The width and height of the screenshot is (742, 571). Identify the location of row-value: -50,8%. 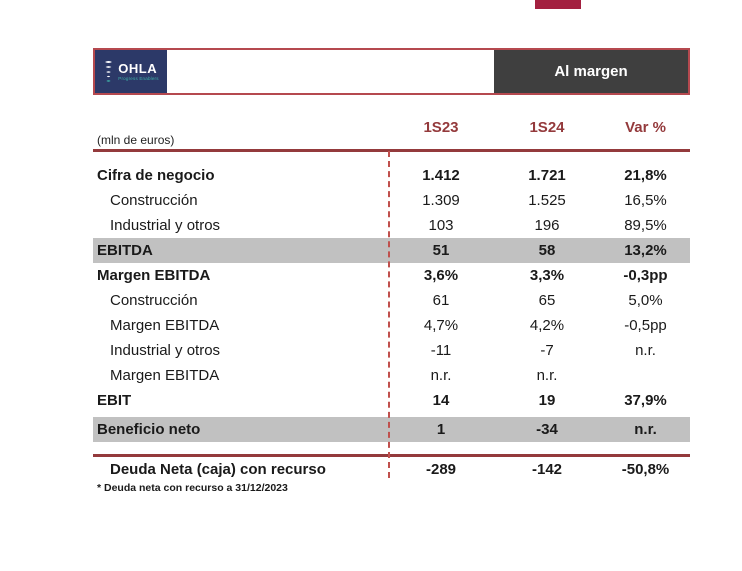
(645, 469).